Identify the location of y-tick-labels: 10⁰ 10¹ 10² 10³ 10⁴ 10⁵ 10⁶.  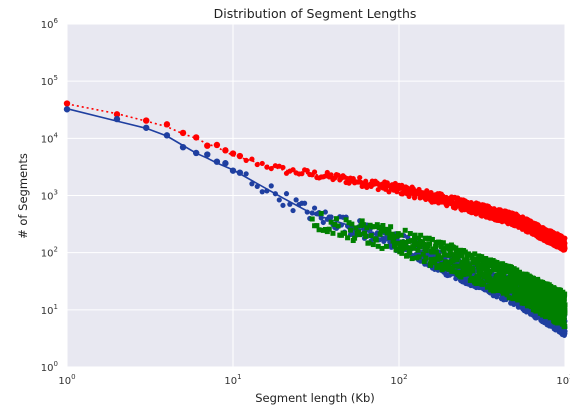
(50, 195).